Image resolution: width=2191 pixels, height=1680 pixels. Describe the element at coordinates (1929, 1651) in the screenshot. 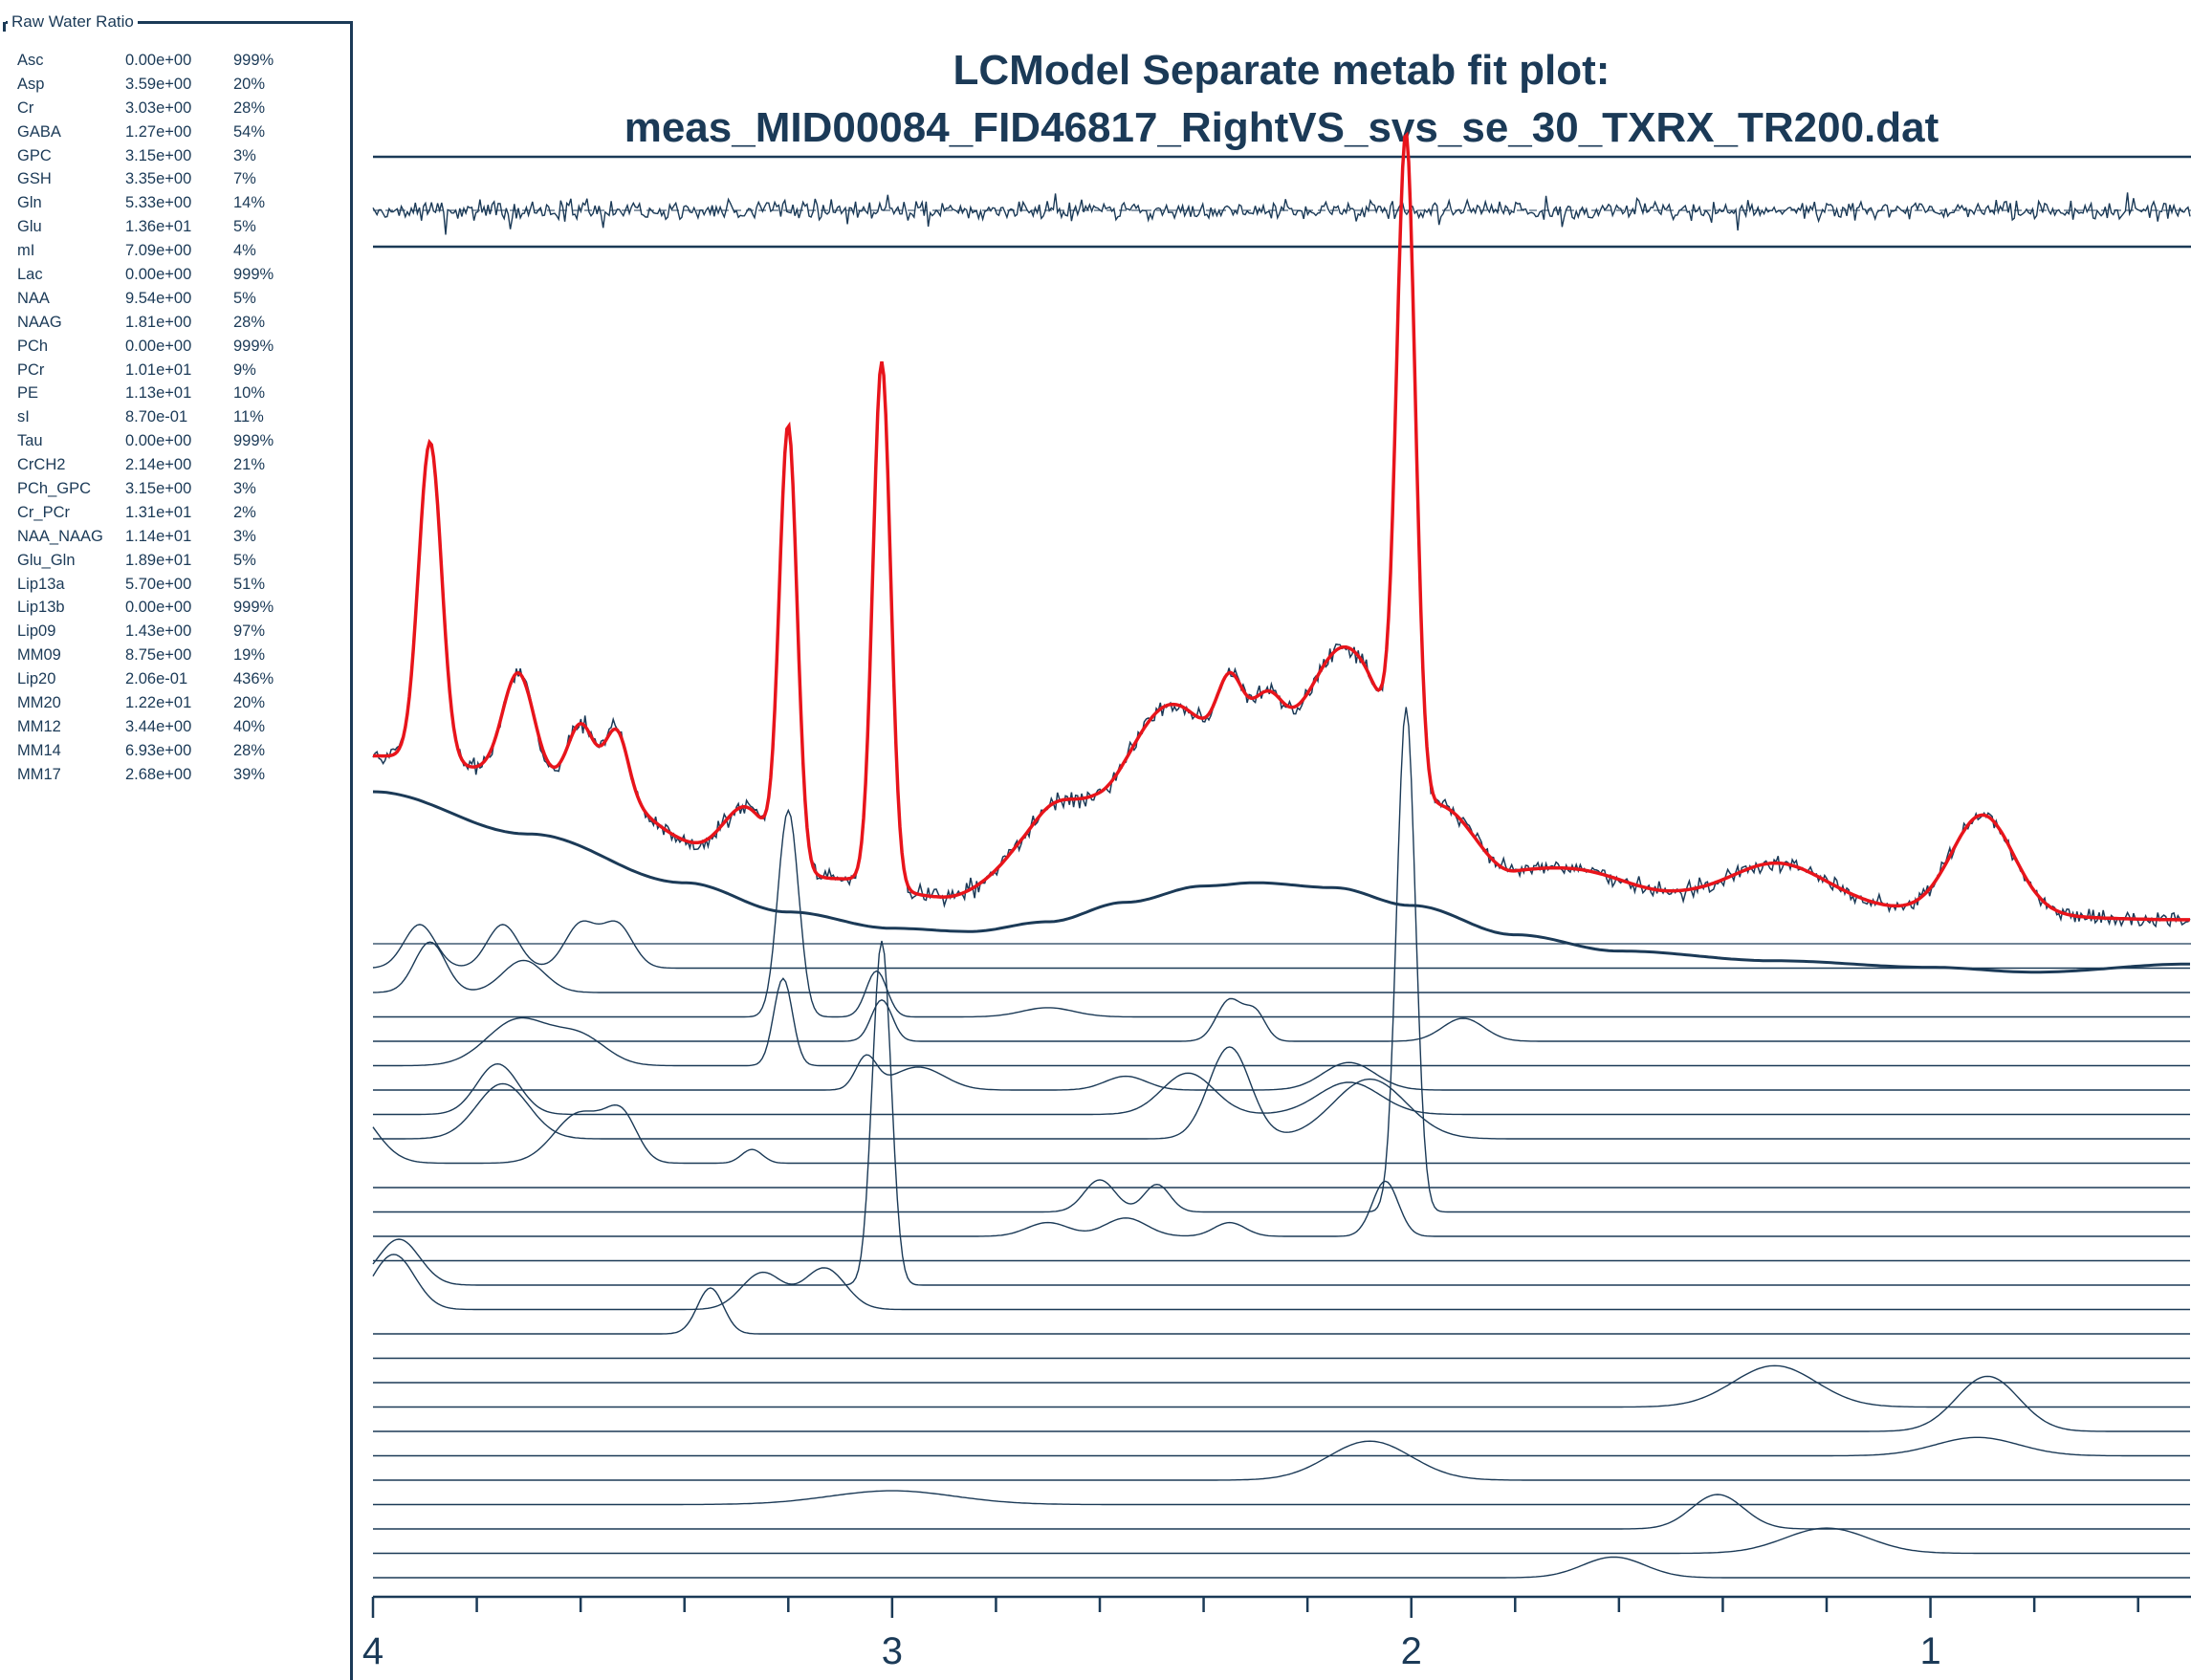

I see `x-tick-label: 1` at that location.